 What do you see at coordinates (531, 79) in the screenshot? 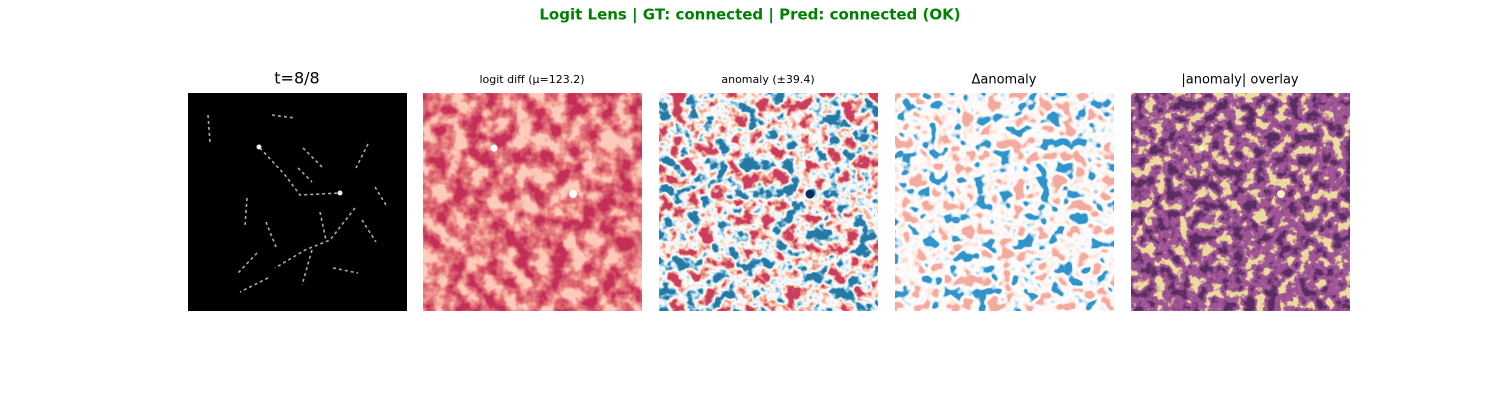
I see `panel-title: logit diff (μ=123.2)` at bounding box center [531, 79].